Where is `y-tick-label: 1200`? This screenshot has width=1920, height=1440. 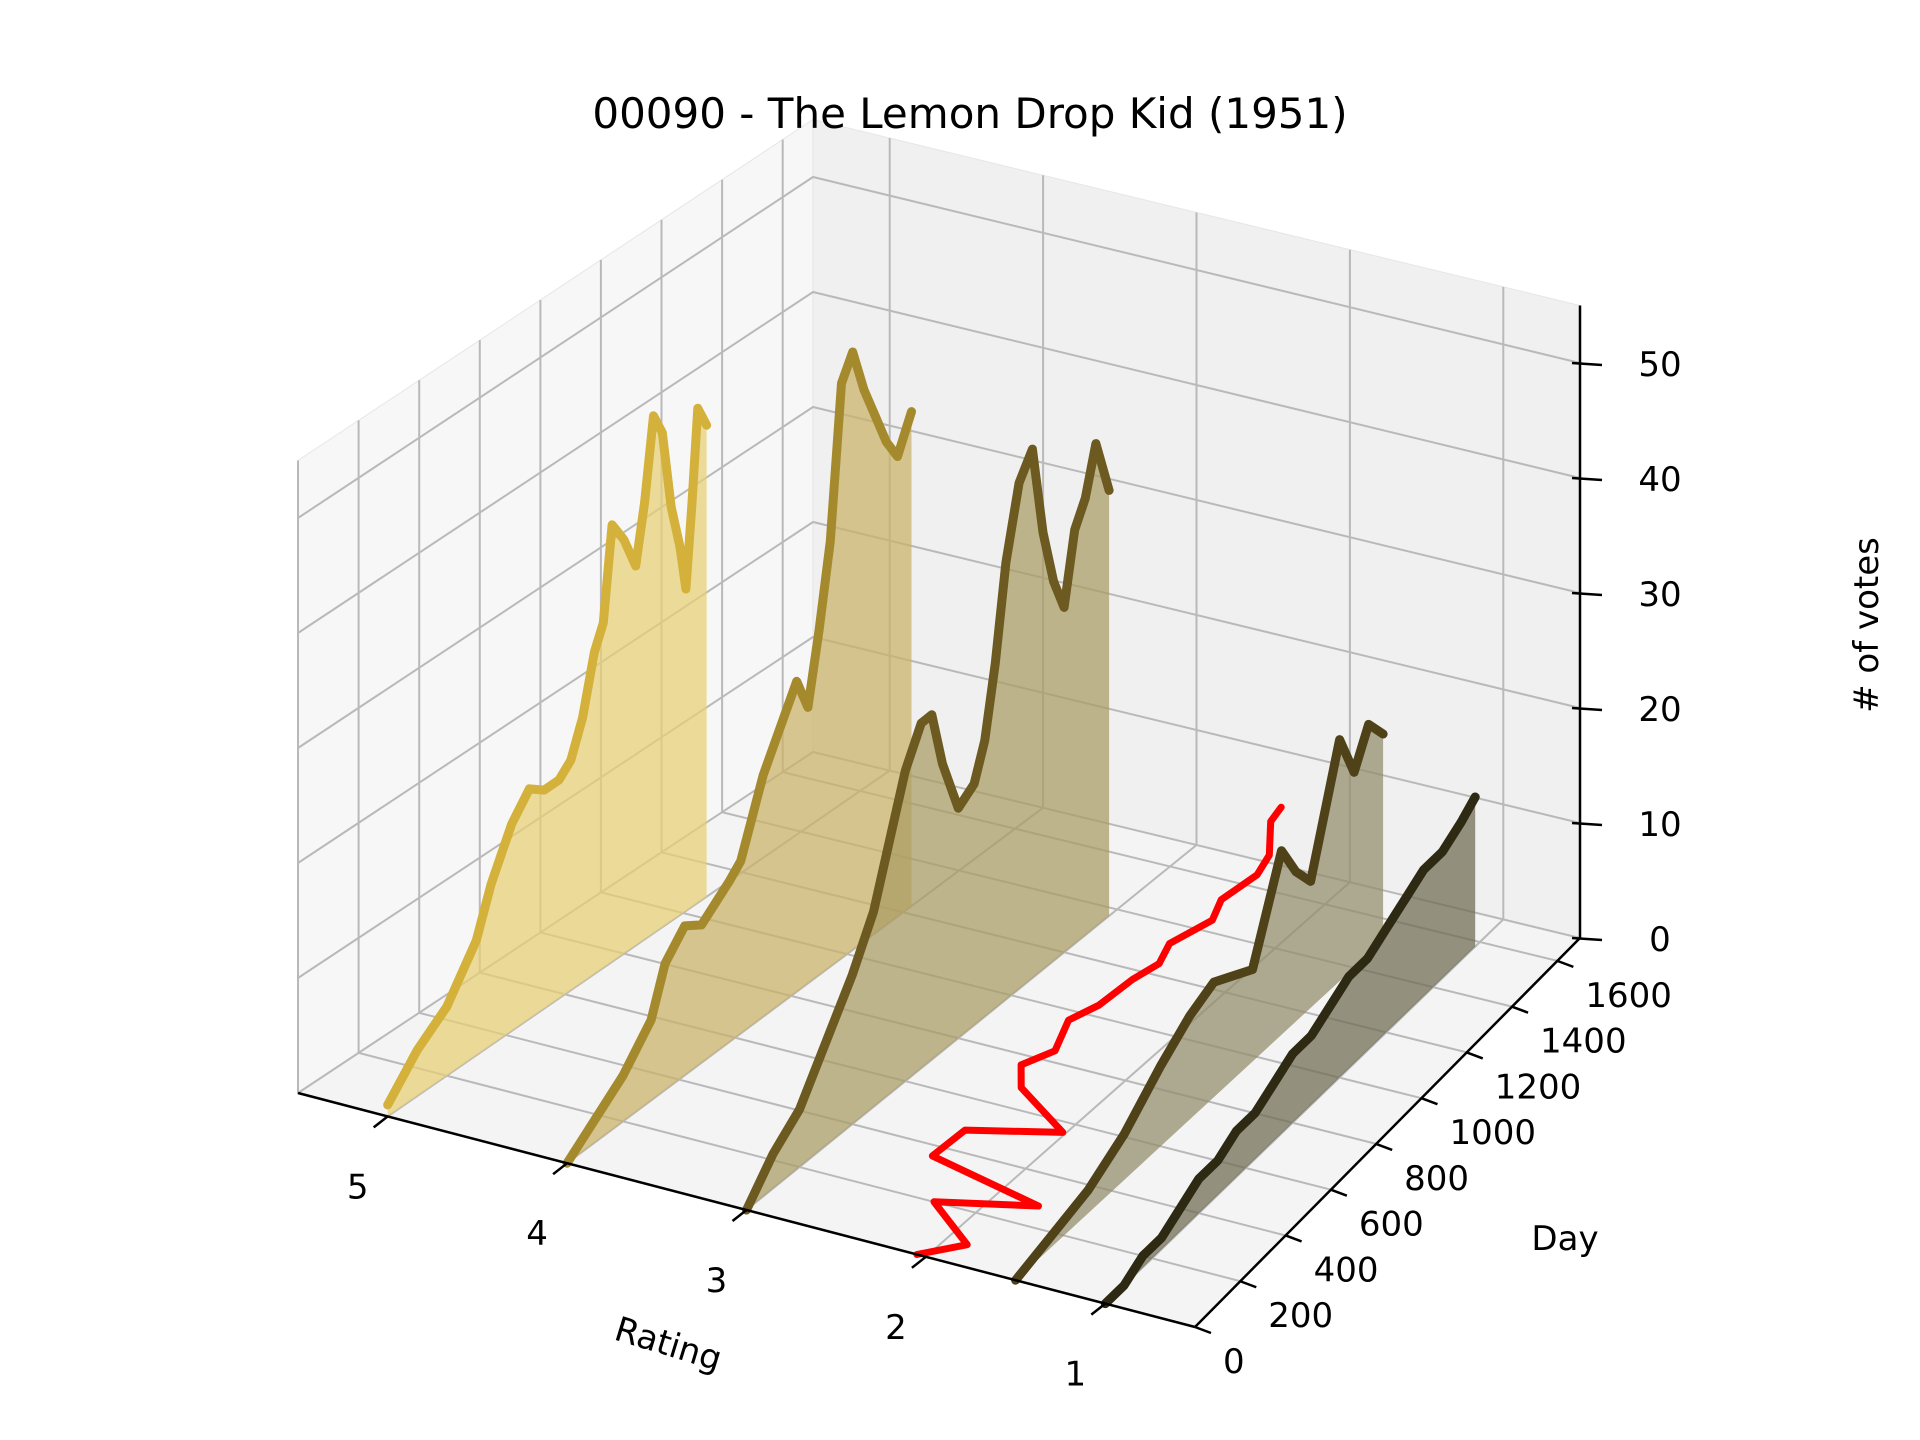
y-tick-label: 1200 is located at coordinates (1538, 1087).